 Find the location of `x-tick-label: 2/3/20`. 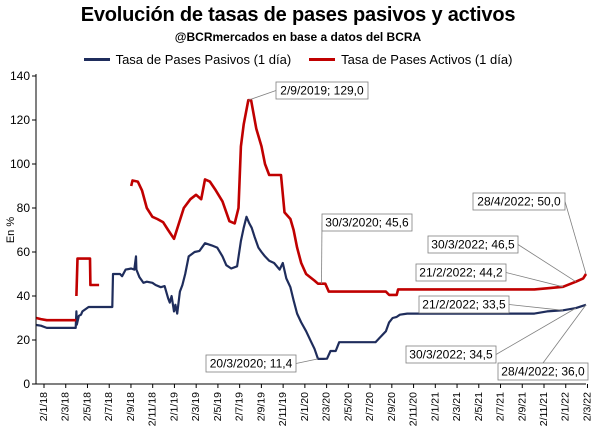

x-tick-label: 2/3/20 is located at coordinates (327, 406).